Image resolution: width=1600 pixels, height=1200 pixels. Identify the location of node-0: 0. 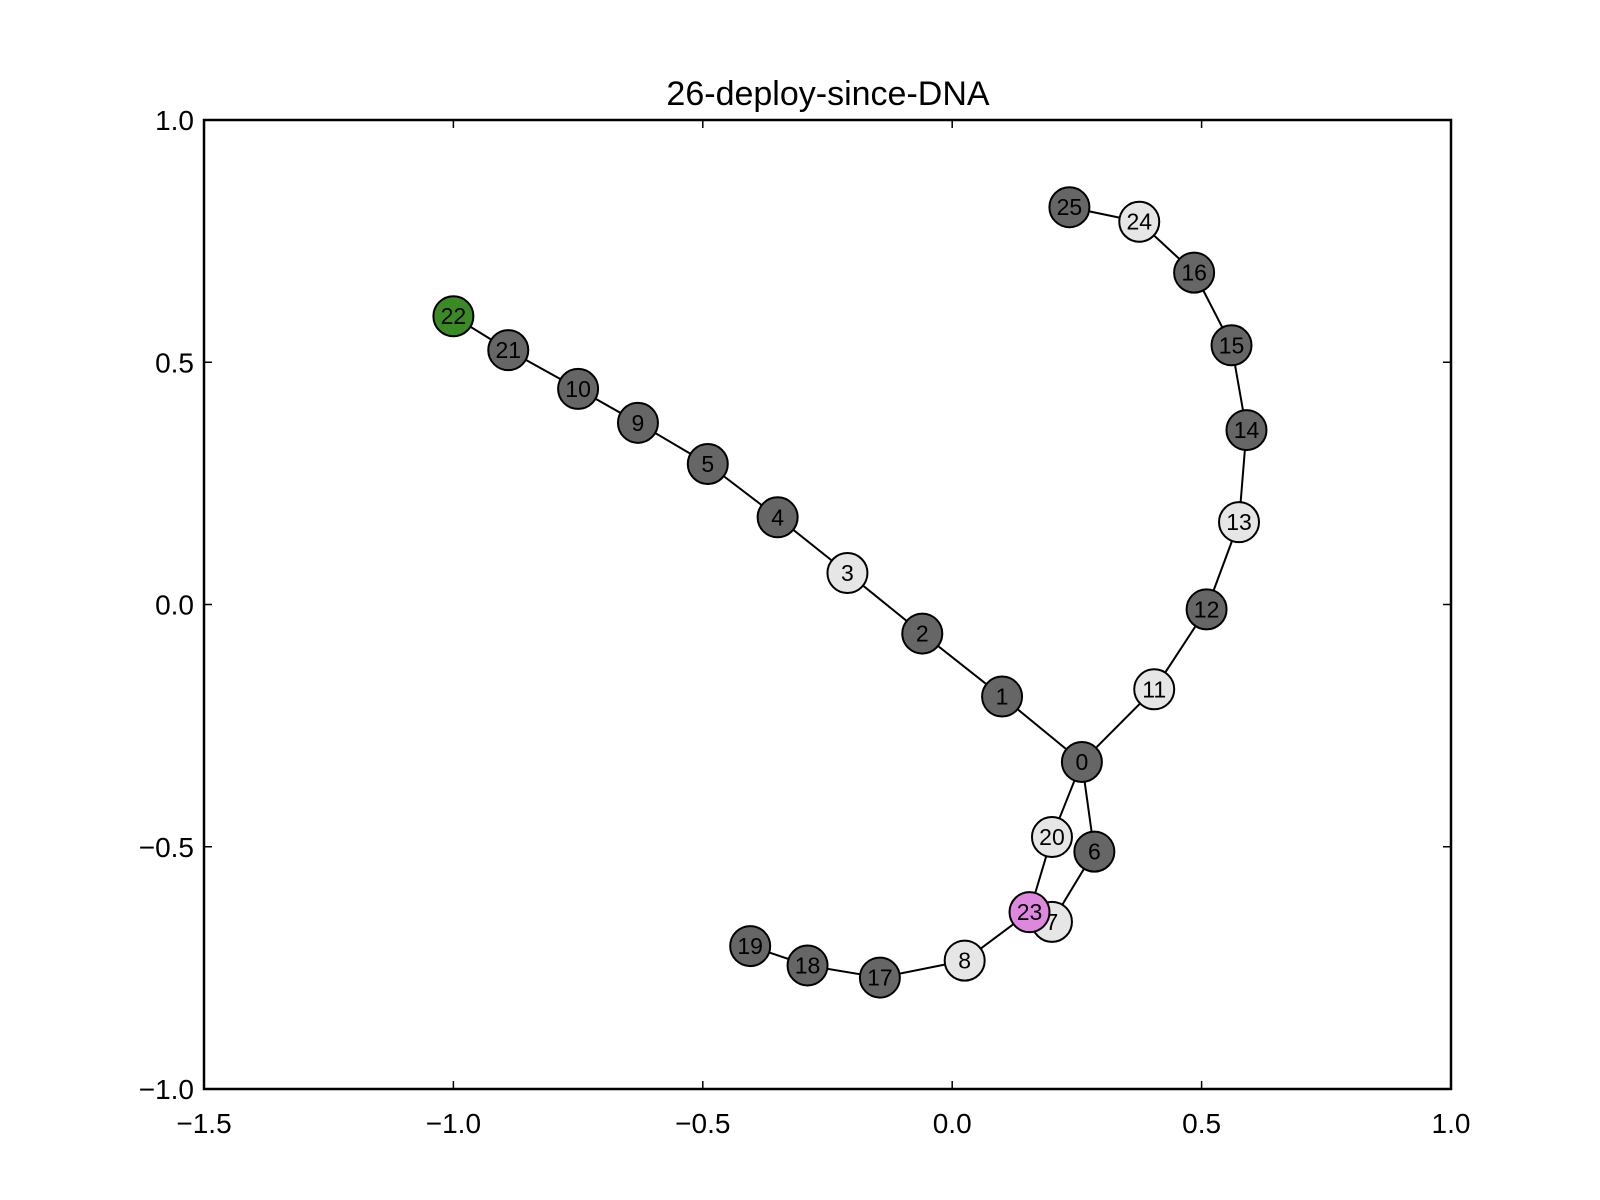
(1081, 761).